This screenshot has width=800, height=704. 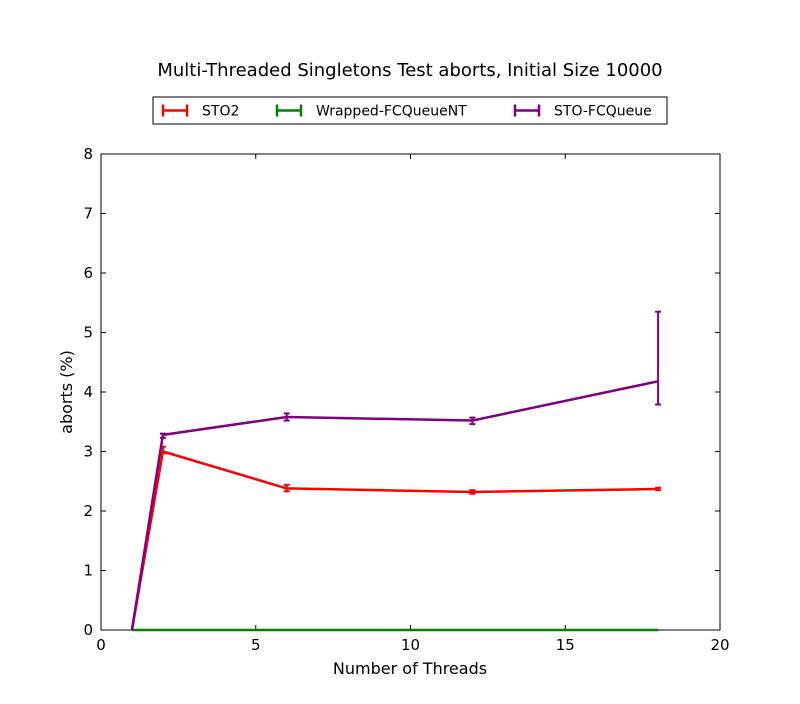 I want to click on y-tick-label: 7, so click(x=88, y=214).